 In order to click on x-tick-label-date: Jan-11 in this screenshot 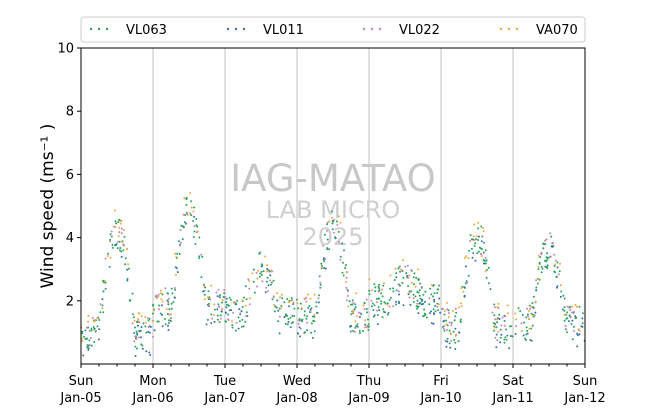, I will do `click(512, 398)`.